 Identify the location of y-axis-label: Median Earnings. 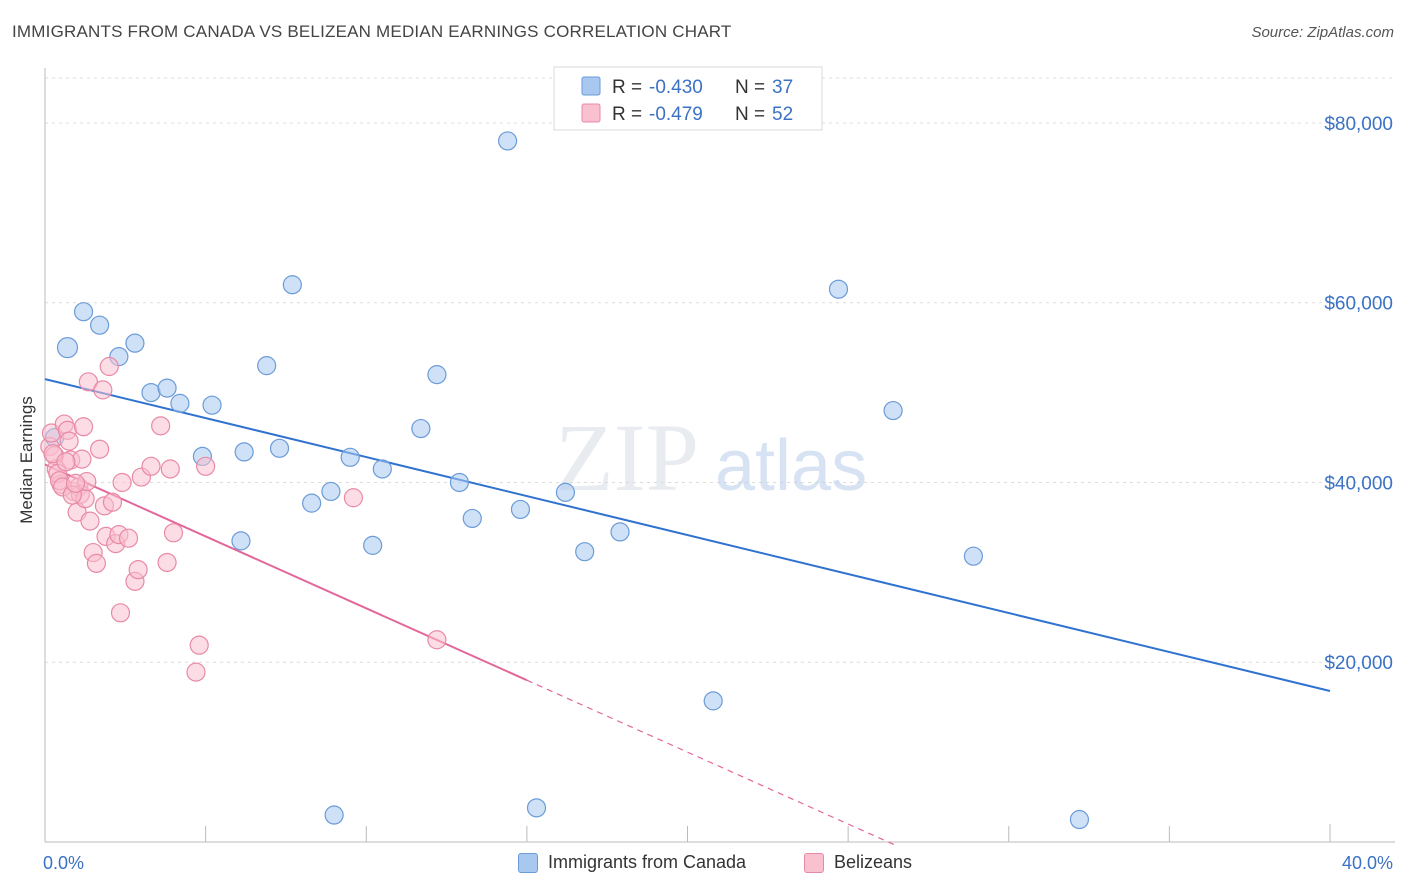
(26, 460).